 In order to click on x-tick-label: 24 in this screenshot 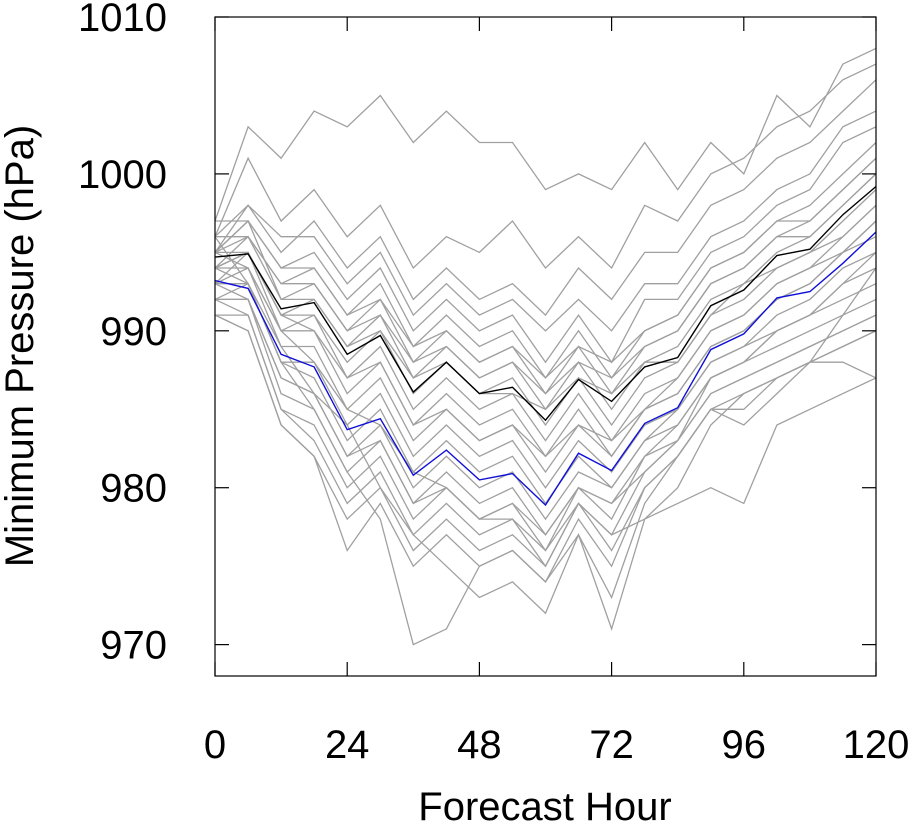, I will do `click(347, 745)`.